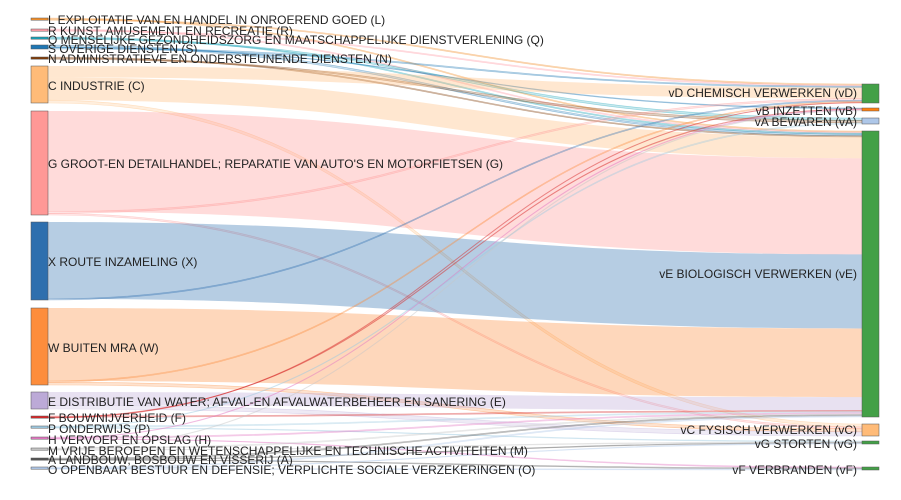  Describe the element at coordinates (96, 86) in the screenshot. I see `source-label-c-industrie-c: C INDUSTRIE (C)` at that location.